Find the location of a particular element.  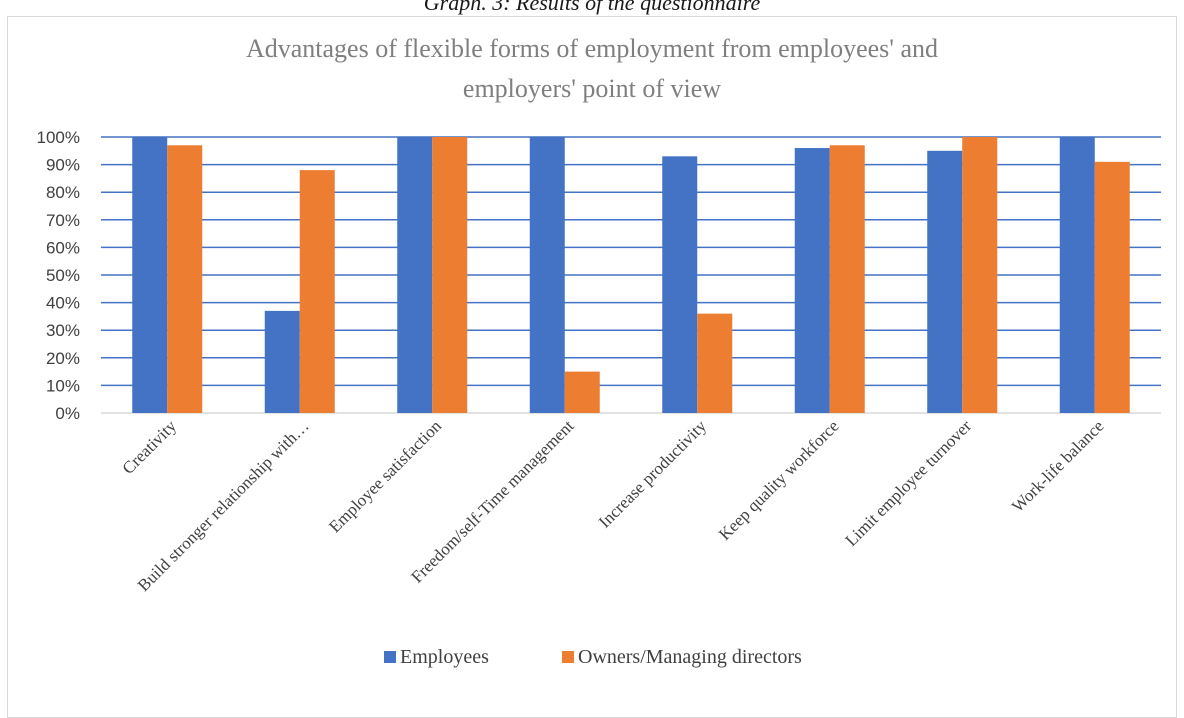

legend-label: Owners/Managing directors is located at coordinates (690, 657).